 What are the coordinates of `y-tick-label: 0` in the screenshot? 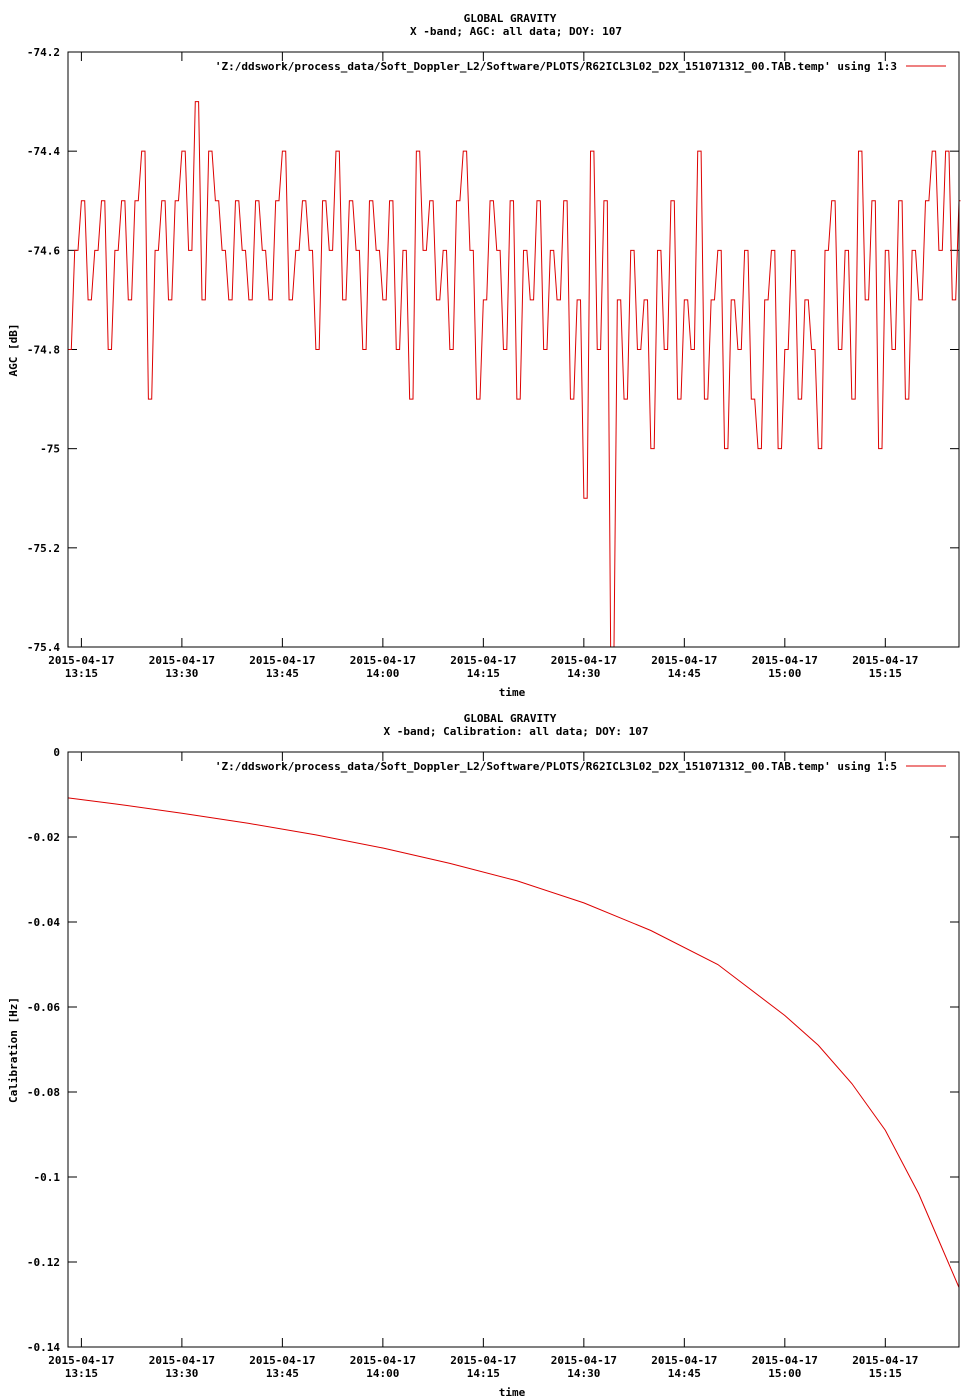 It's located at (56, 752).